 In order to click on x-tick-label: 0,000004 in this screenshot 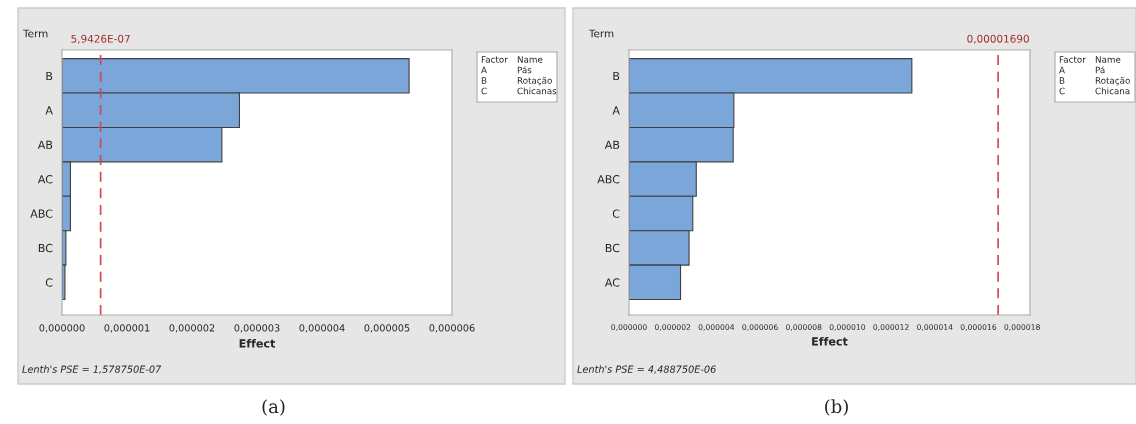, I will do `click(322, 328)`.